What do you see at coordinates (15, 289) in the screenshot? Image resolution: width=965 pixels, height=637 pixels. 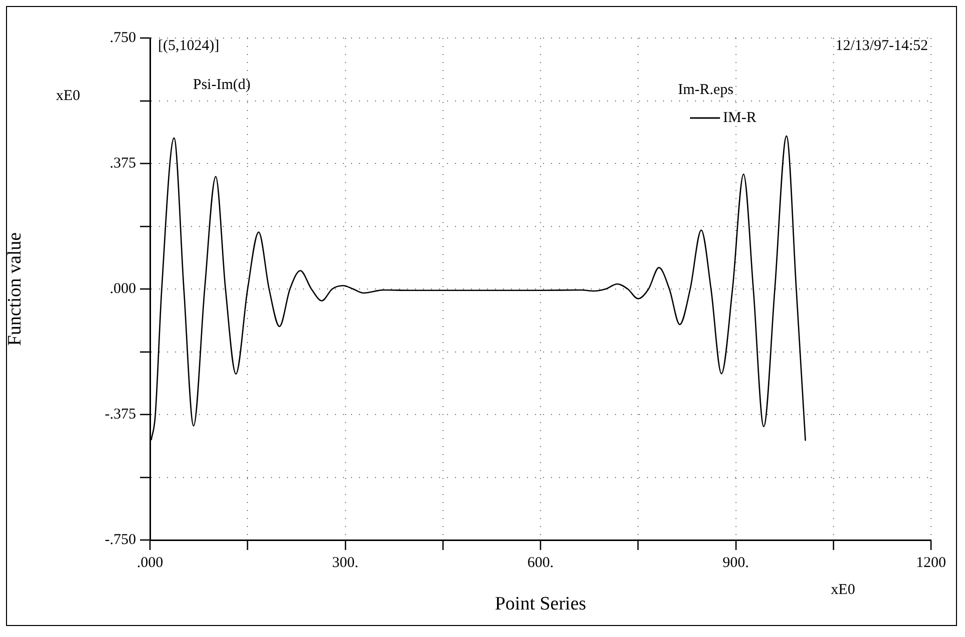 I see `y-axis-title: Function value` at bounding box center [15, 289].